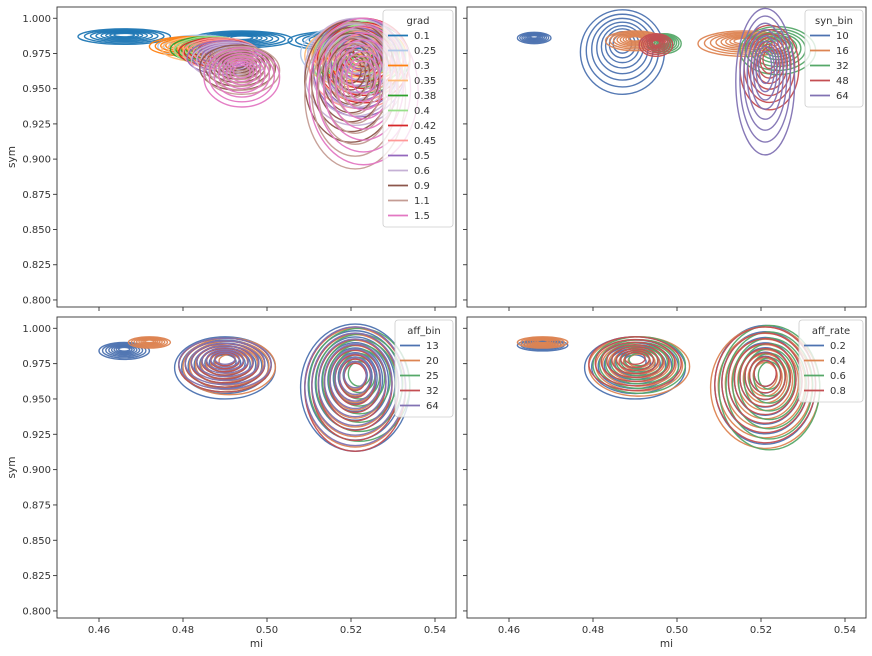 This screenshot has height=656, width=872. I want to click on legend-label: 0.2, so click(838, 346).